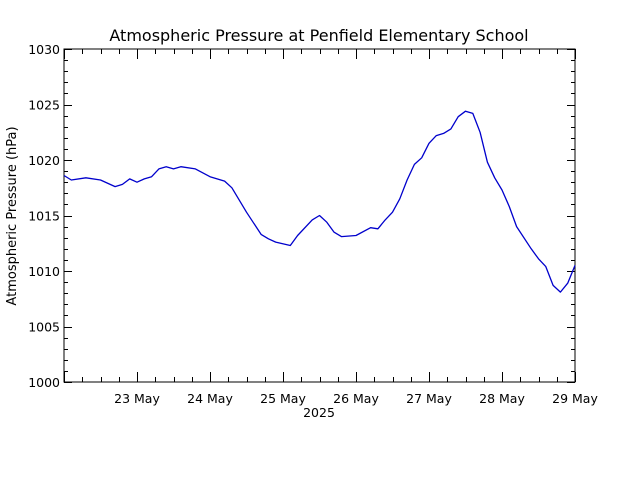  What do you see at coordinates (44, 327) in the screenshot?
I see `y-tick-label: 1005` at bounding box center [44, 327].